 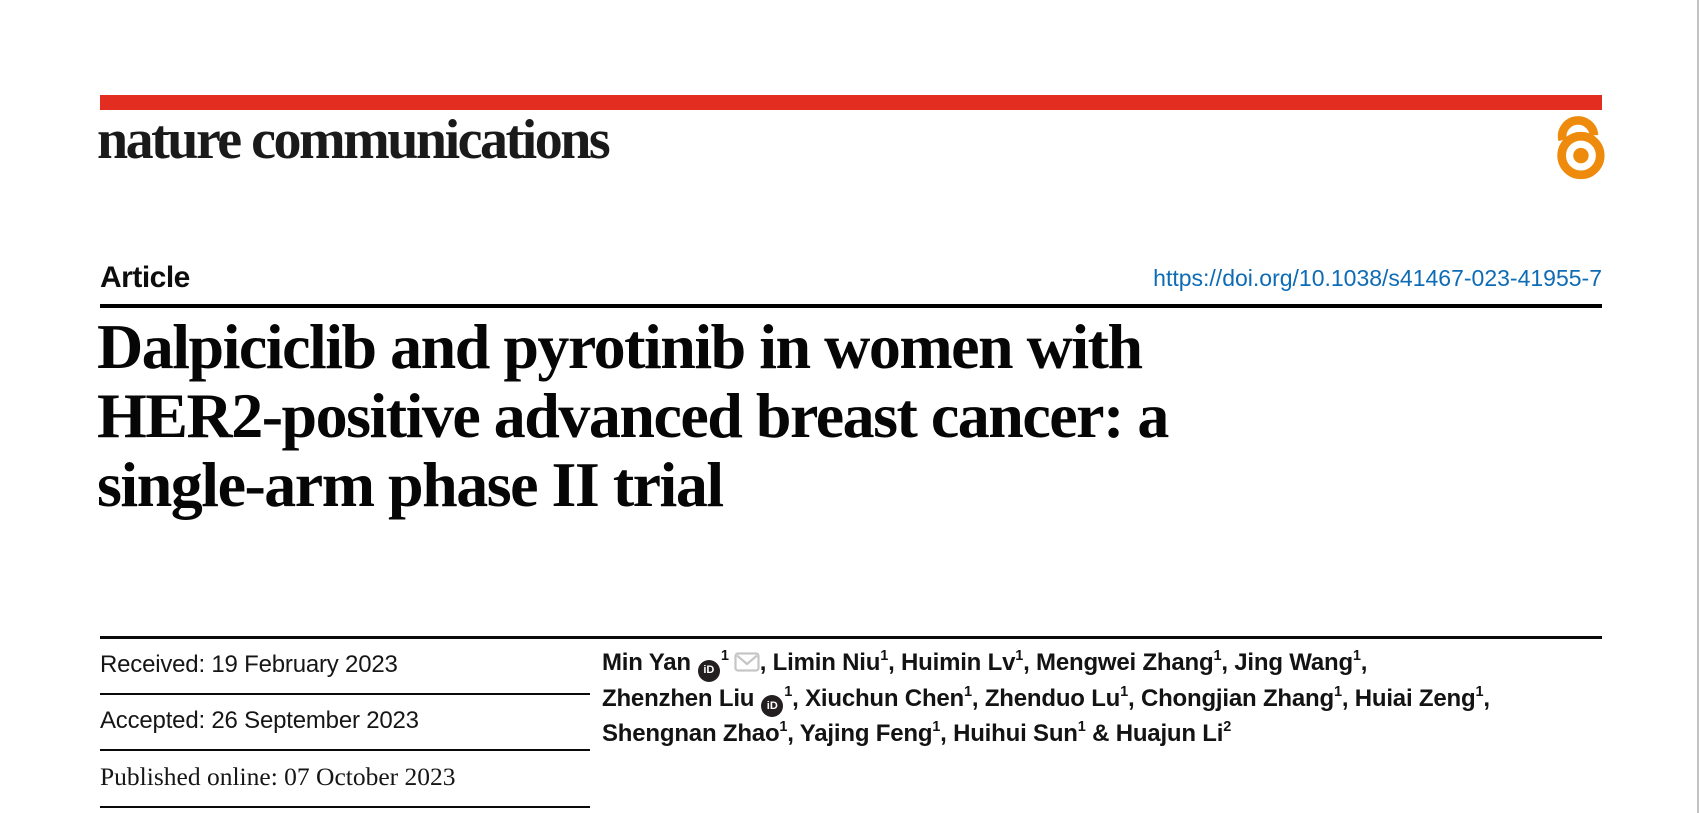 I want to click on author-name: Huiai Zeng, so click(x=1415, y=698).